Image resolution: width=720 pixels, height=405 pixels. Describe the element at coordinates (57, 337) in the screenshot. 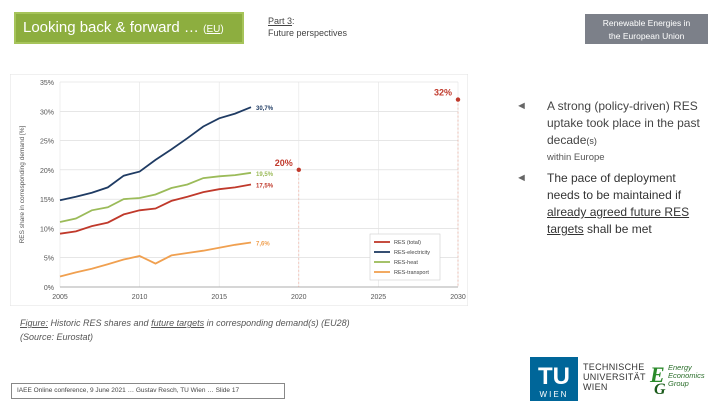

I see `caption-source: (Source: Eurostat)` at that location.